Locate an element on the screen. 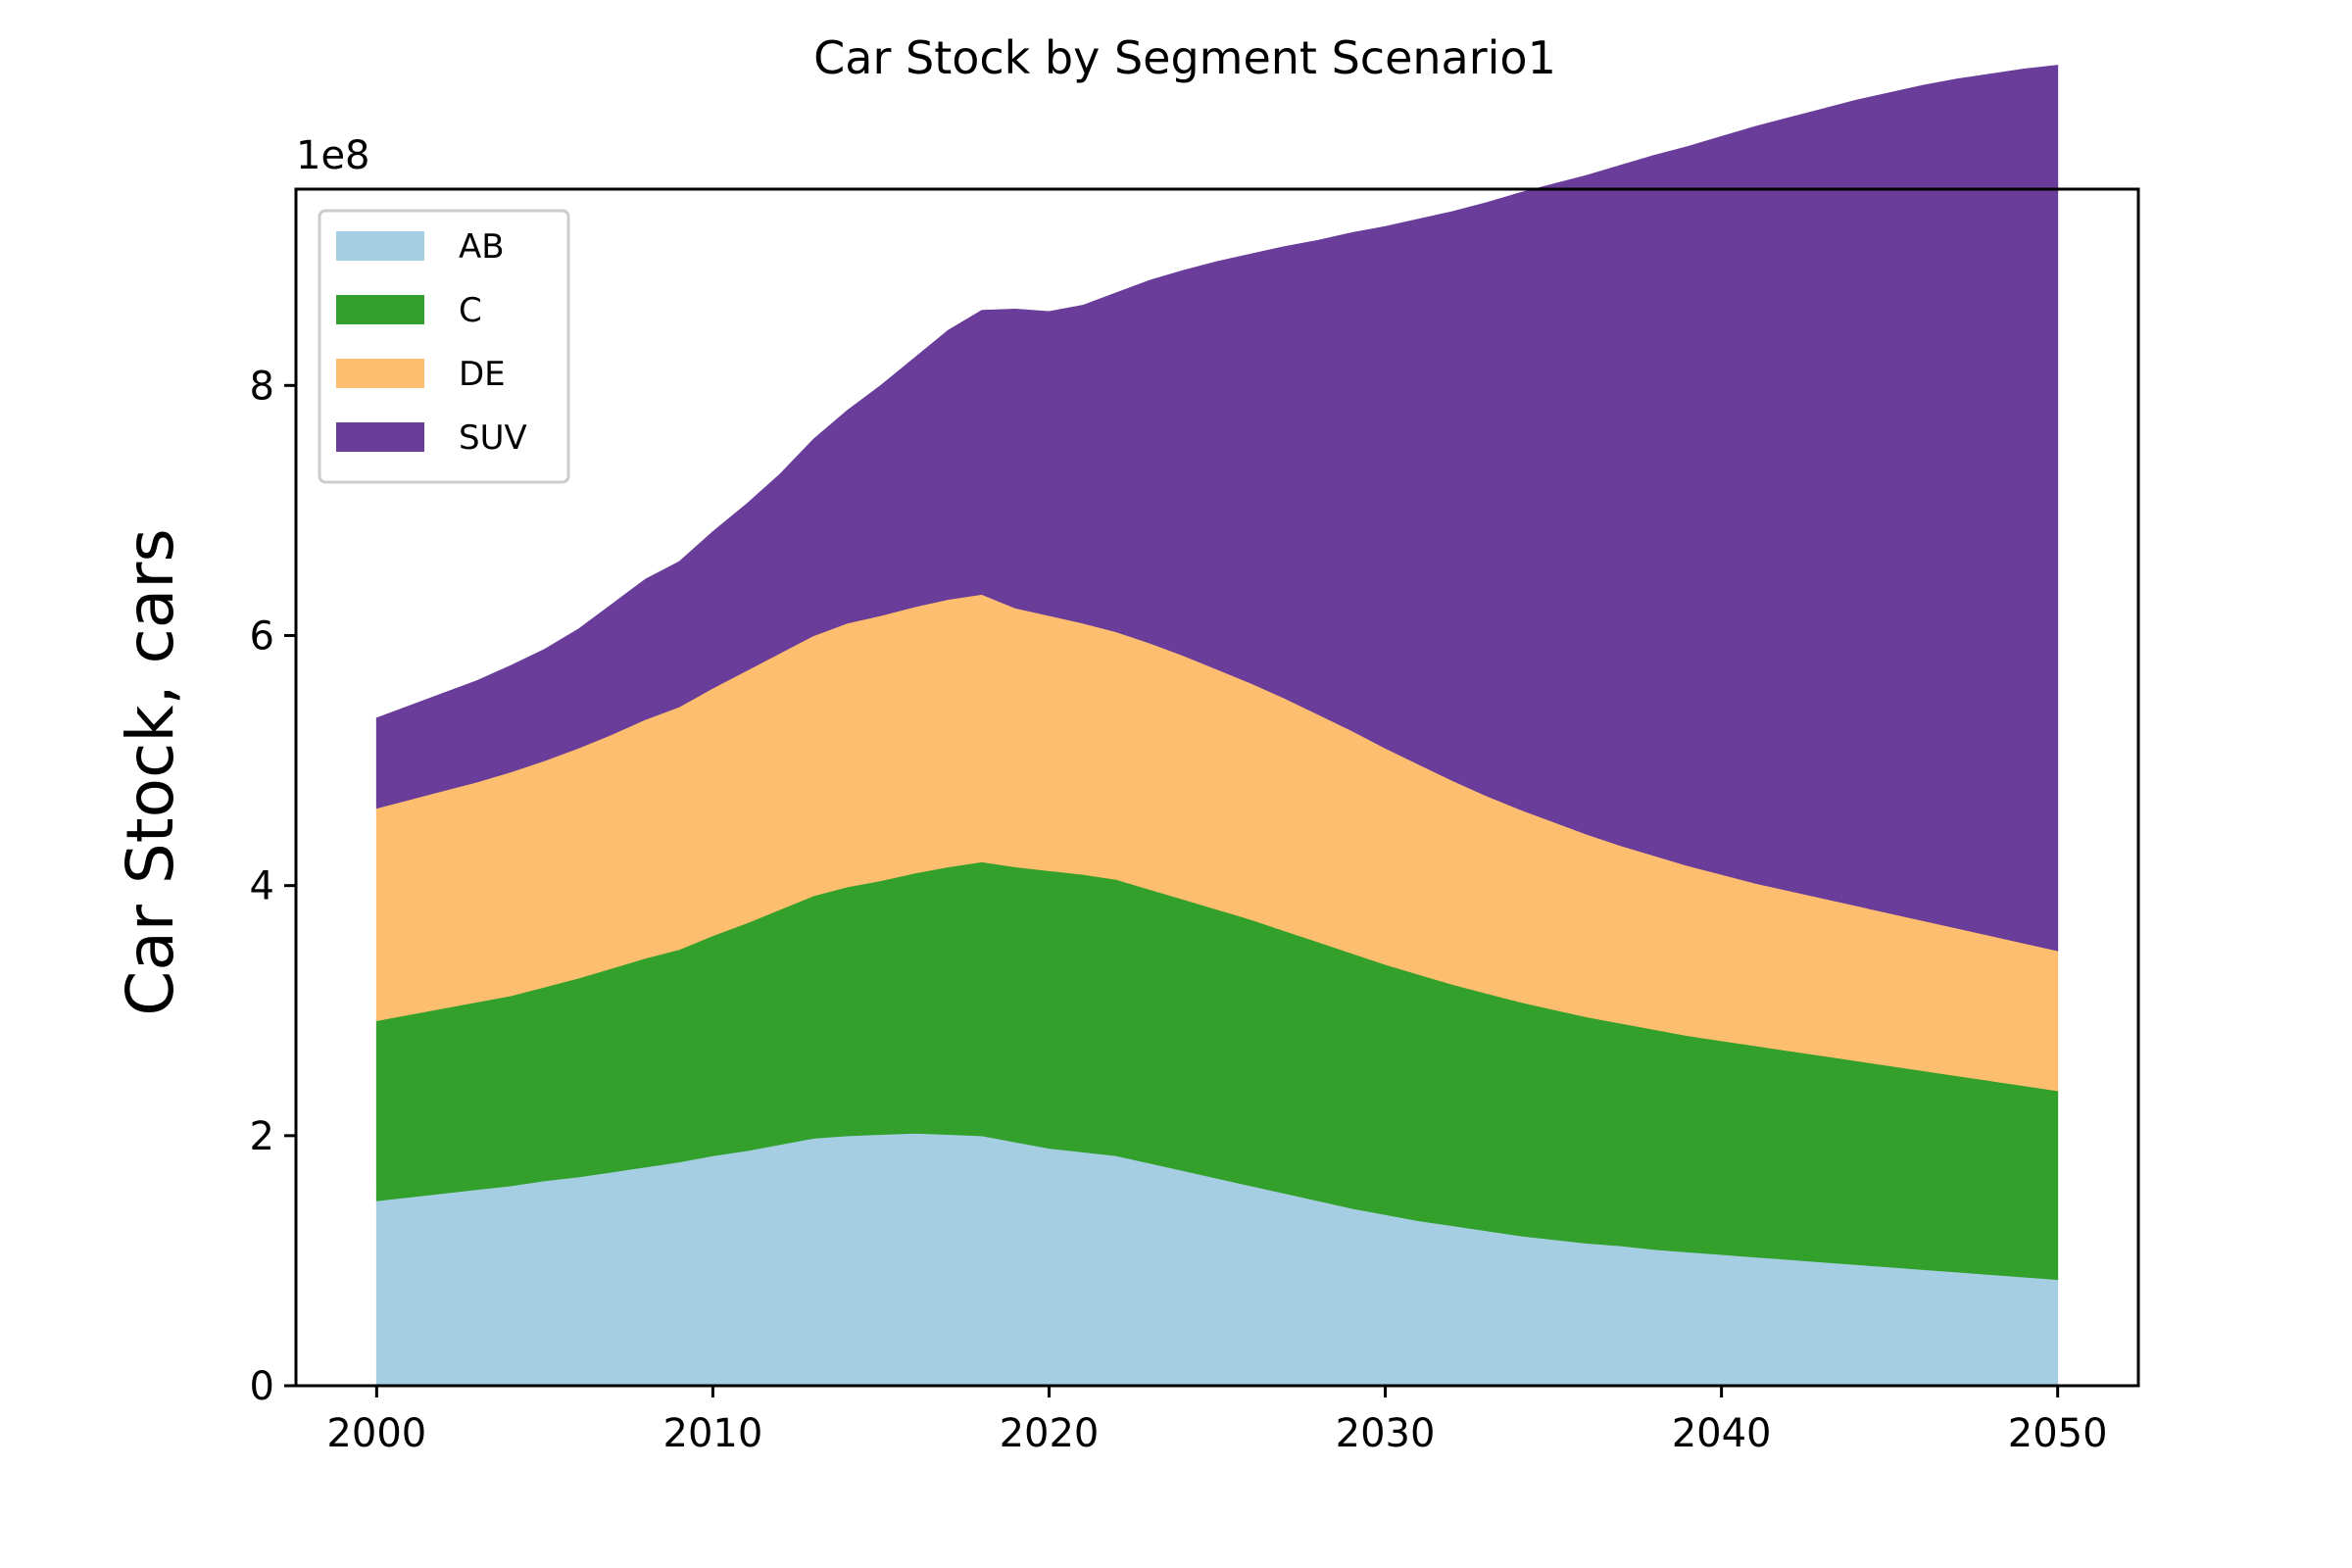 The width and height of the screenshot is (2352, 1568). y-axis-ticks: 0 2 4 6 8 is located at coordinates (273, 886).